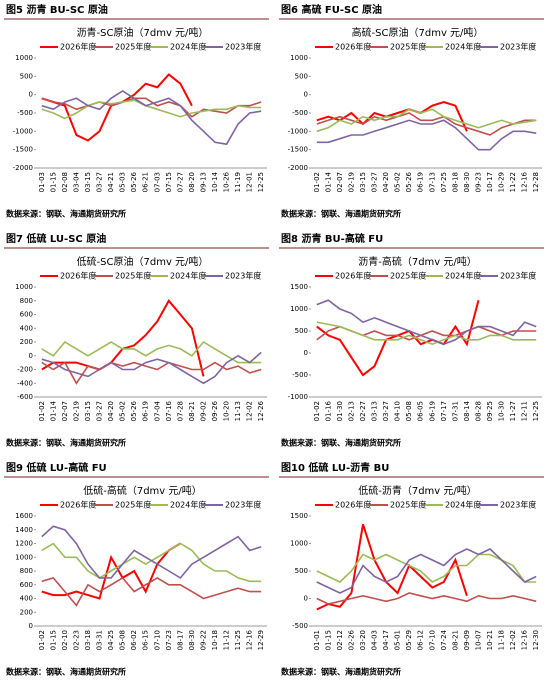 This screenshot has height=686, width=550. Describe the element at coordinates (57, 9) in the screenshot. I see `caption: 图5 沥青 BU-SC 原油` at that location.